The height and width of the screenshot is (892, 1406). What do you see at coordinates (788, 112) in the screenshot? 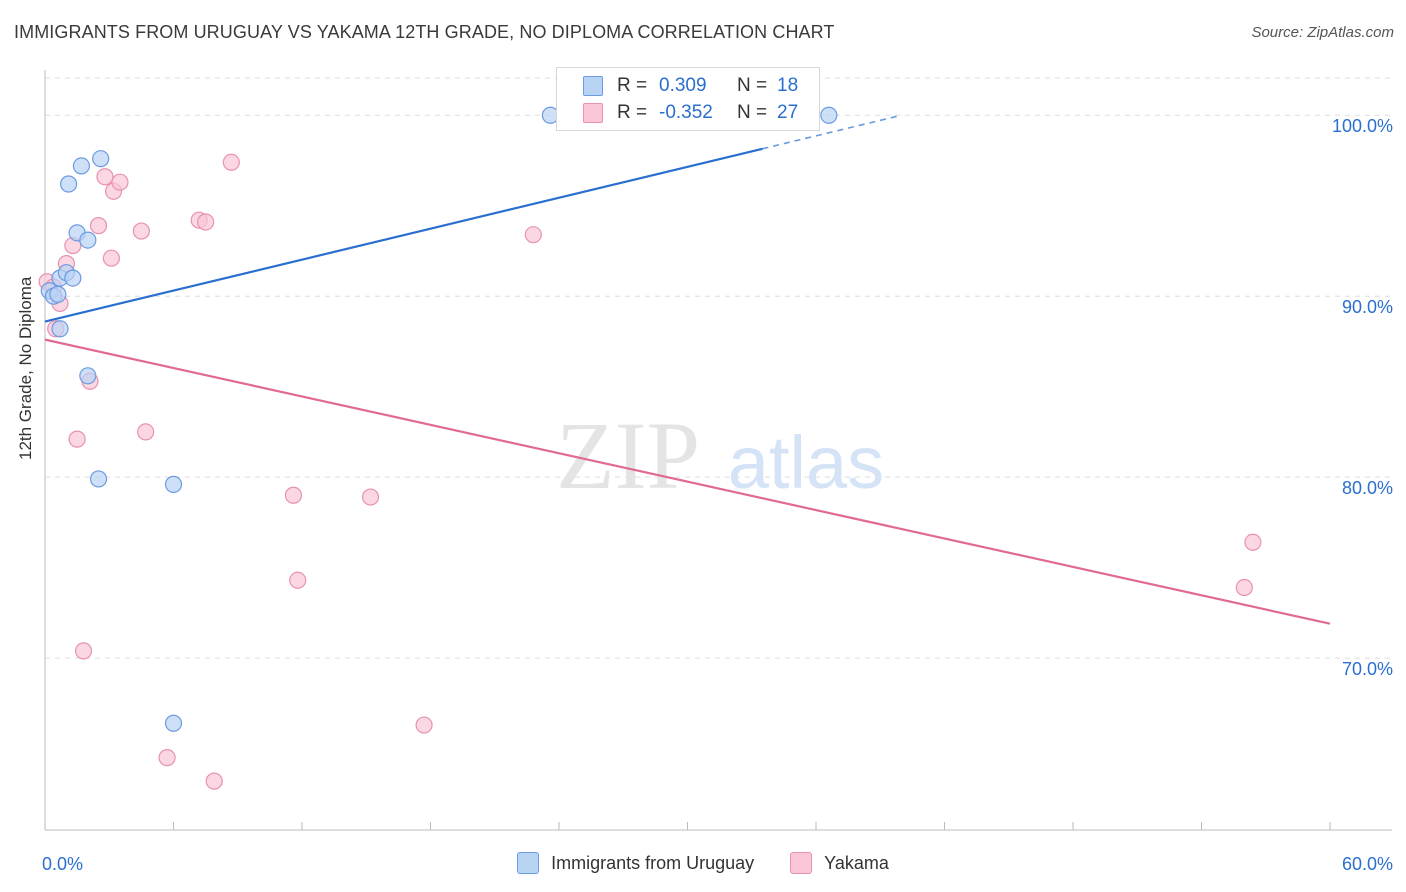
I see `legend-n-value: 27` at bounding box center [788, 112].